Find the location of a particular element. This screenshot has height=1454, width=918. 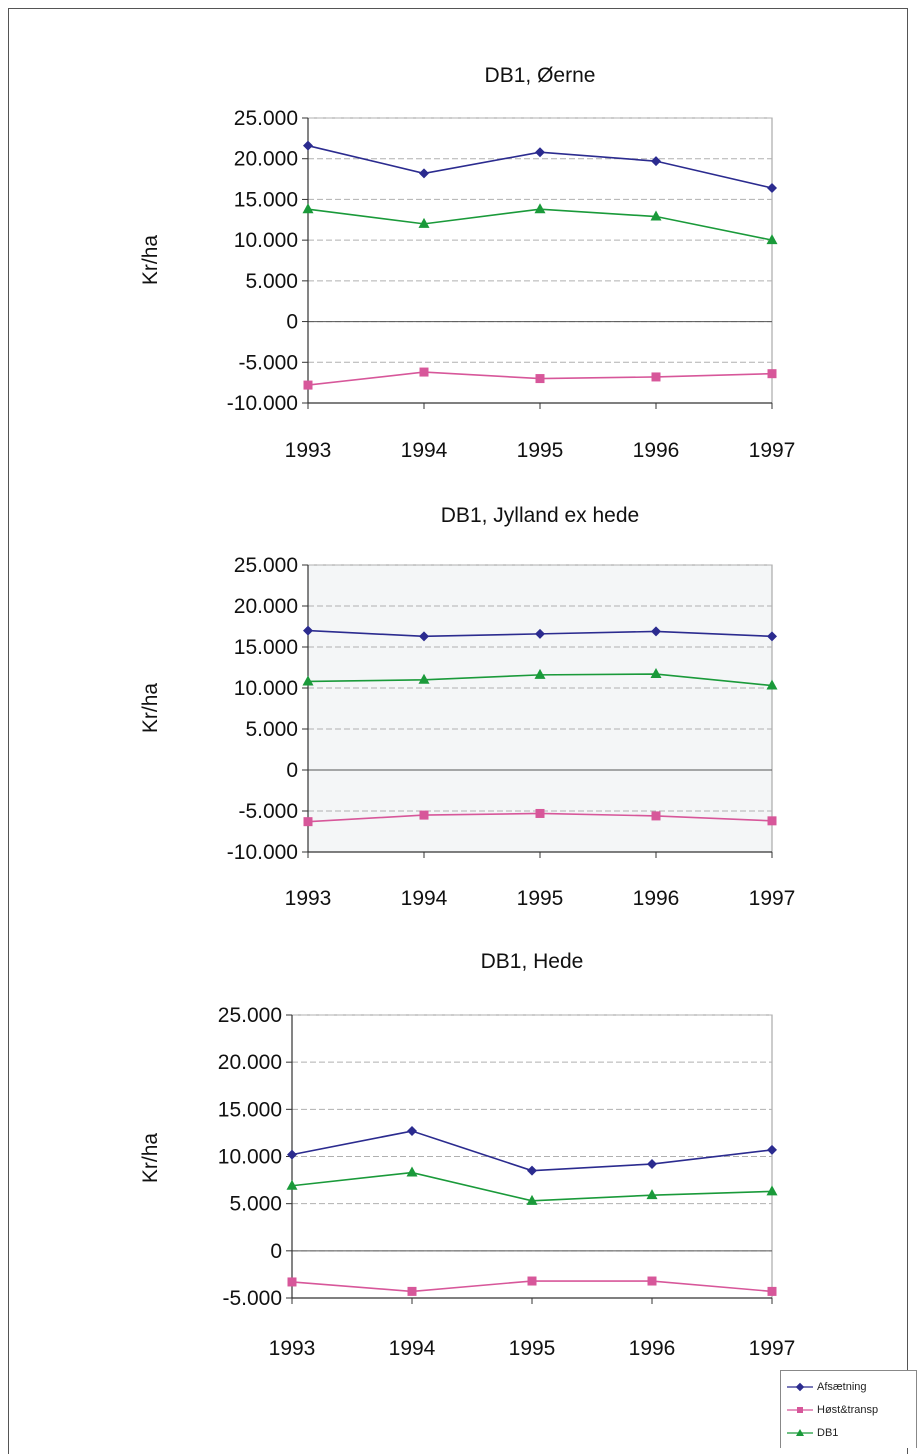

legend-label-db1: DB1 is located at coordinates (828, 1432).